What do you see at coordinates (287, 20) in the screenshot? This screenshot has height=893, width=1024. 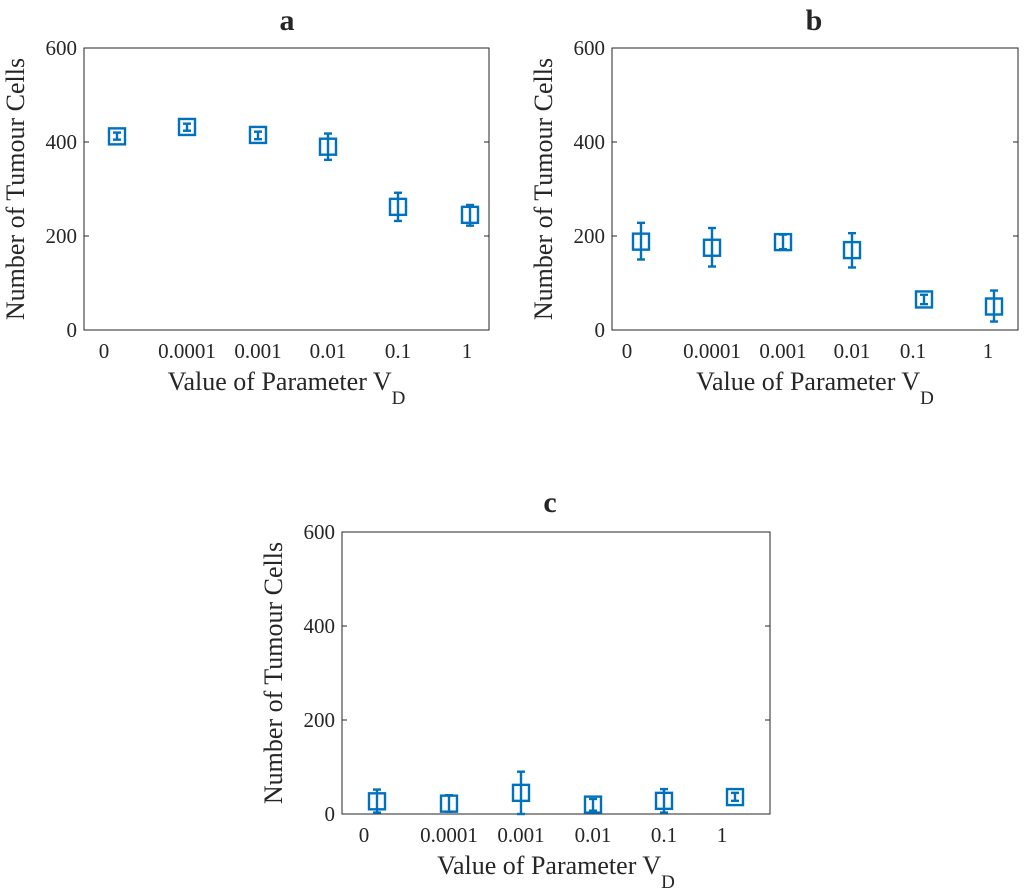 I see `panel-title: a` at bounding box center [287, 20].